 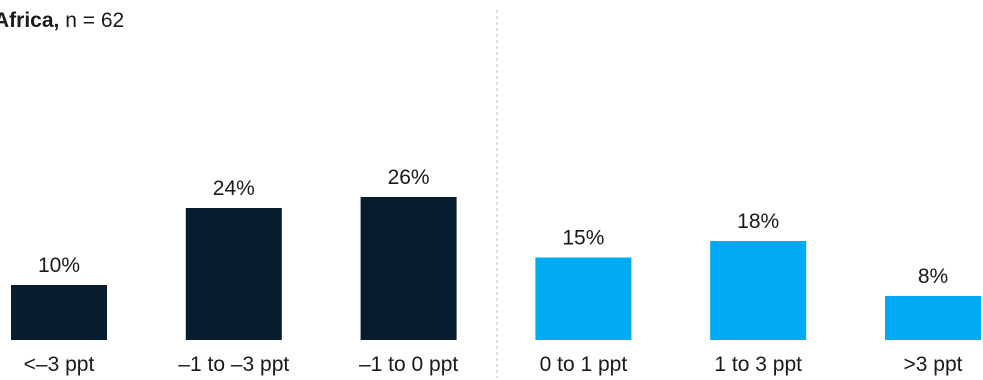 What do you see at coordinates (758, 221) in the screenshot?
I see `data-label-4: 18%` at bounding box center [758, 221].